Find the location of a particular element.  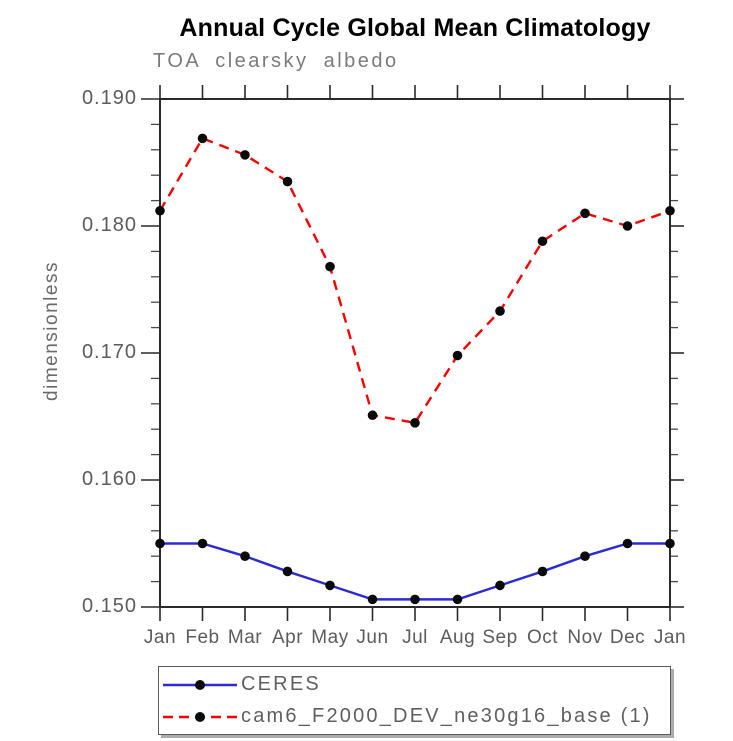

legend-label-ceres: CERES is located at coordinates (281, 684).